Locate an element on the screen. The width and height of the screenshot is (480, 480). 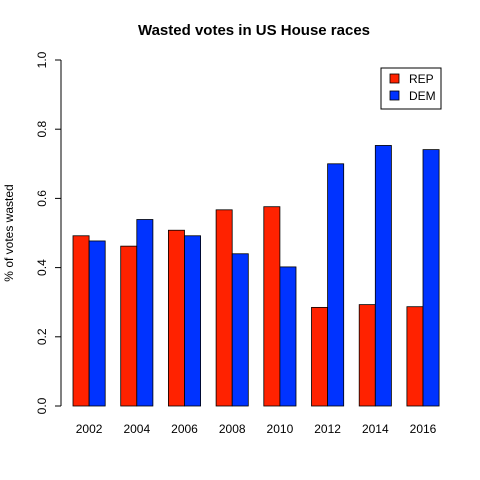
legend-box is located at coordinates (411, 88).